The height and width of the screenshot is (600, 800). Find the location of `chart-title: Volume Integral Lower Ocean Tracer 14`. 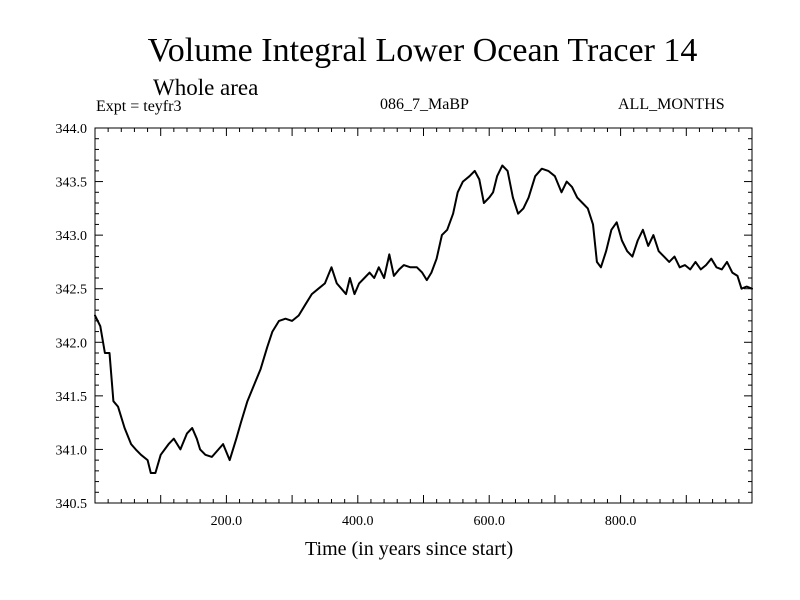

chart-title: Volume Integral Lower Ocean Tracer 14 is located at coordinates (422, 50).